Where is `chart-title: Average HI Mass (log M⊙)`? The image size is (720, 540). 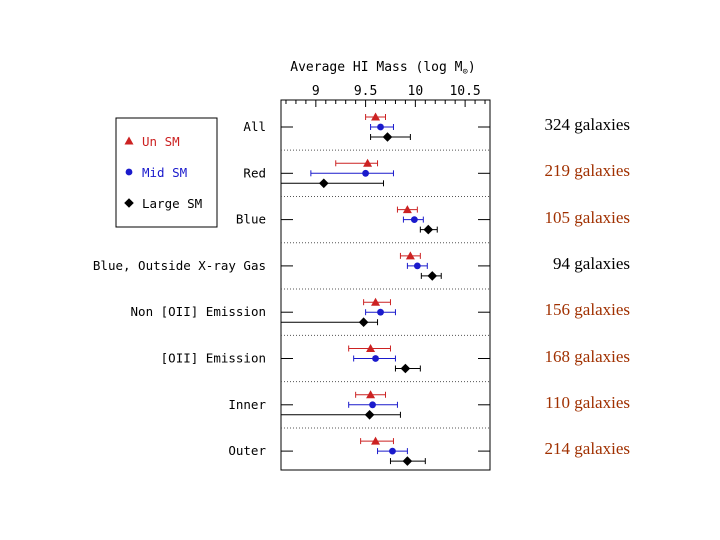 chart-title: Average HI Mass (log M⊙) is located at coordinates (382, 68).